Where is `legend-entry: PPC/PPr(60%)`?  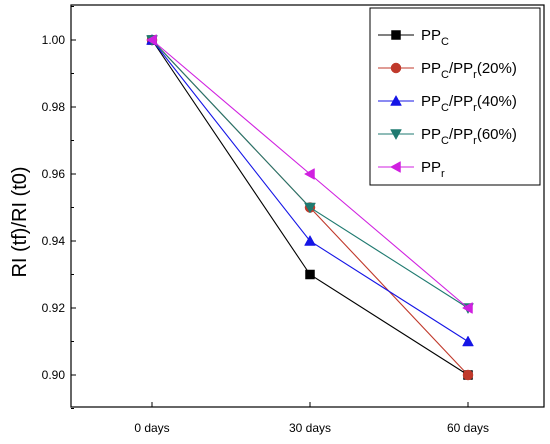
legend-entry: PPC/PPr(60%) is located at coordinates (447, 136).